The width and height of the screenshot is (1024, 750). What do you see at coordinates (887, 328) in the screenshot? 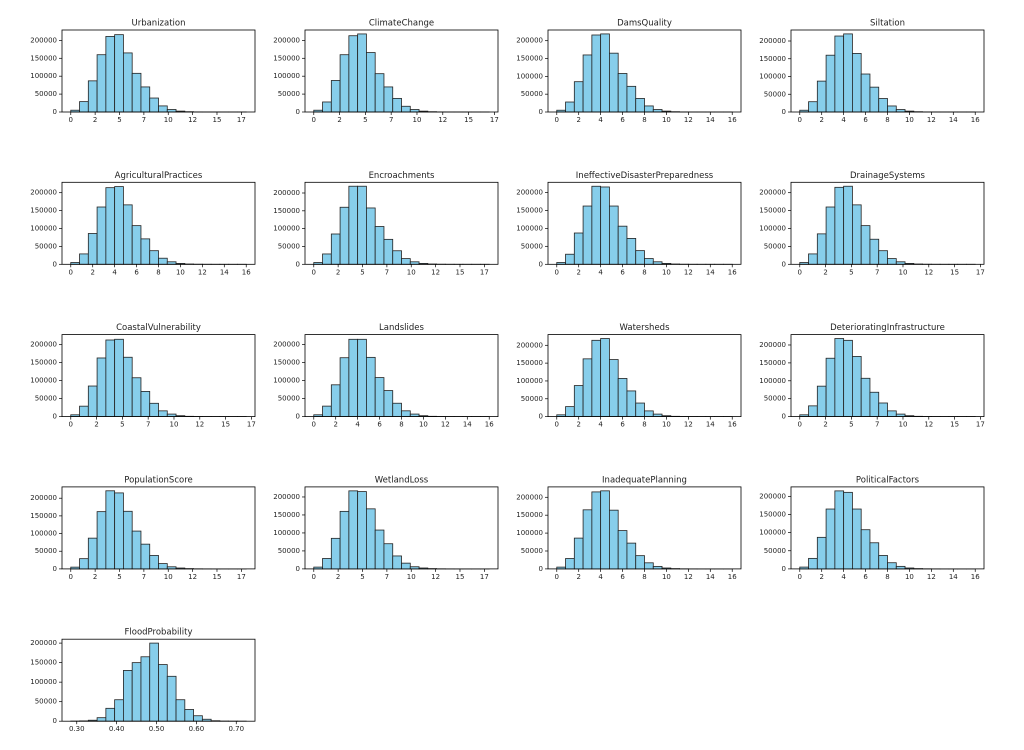
I see `chart-title: DeterioratingInfrastructure` at bounding box center [887, 328].